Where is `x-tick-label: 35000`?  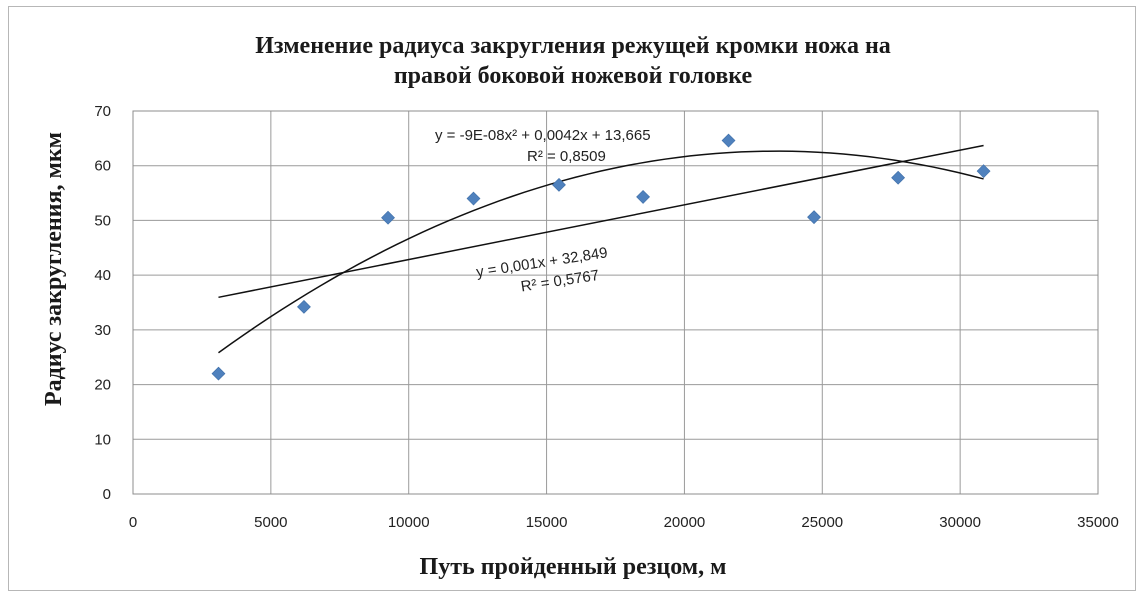
x-tick-label: 35000 is located at coordinates (1098, 522).